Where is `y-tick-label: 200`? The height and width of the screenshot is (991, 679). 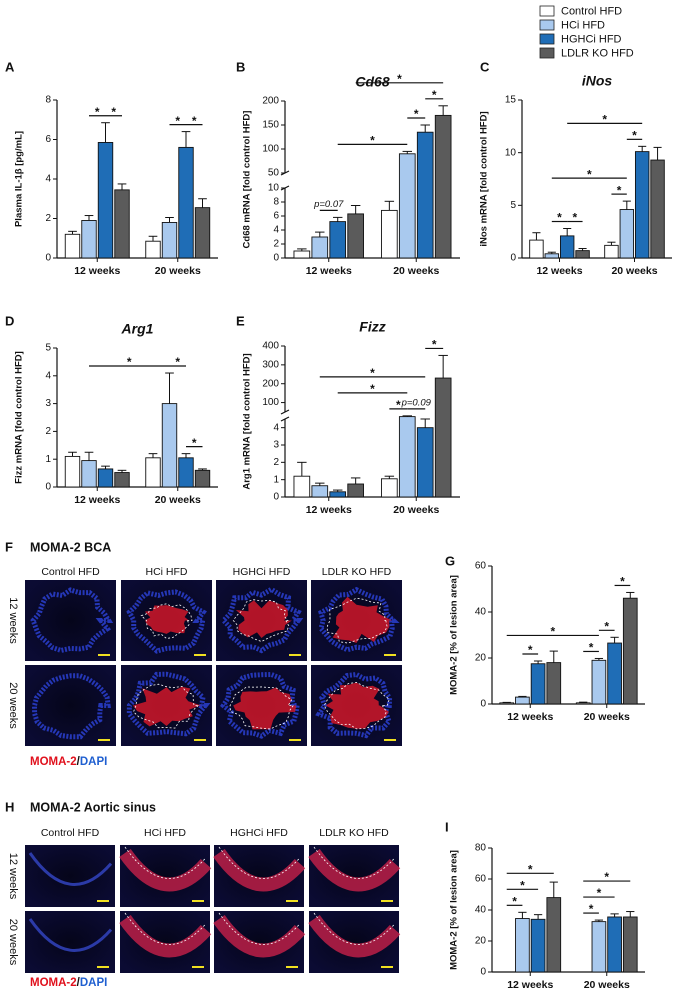 y-tick-label: 200 is located at coordinates (270, 383).